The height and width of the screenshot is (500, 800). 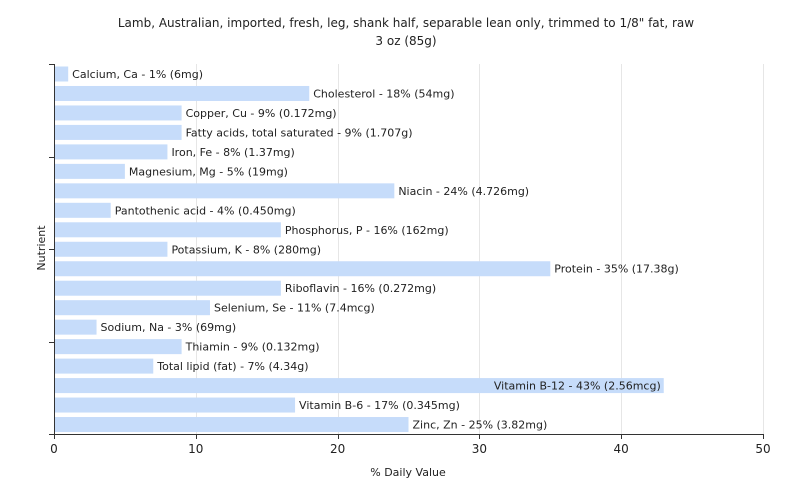 What do you see at coordinates (205, 210) in the screenshot?
I see `bar-label: Pantothenic acid - 4% (0.450mg)` at bounding box center [205, 210].